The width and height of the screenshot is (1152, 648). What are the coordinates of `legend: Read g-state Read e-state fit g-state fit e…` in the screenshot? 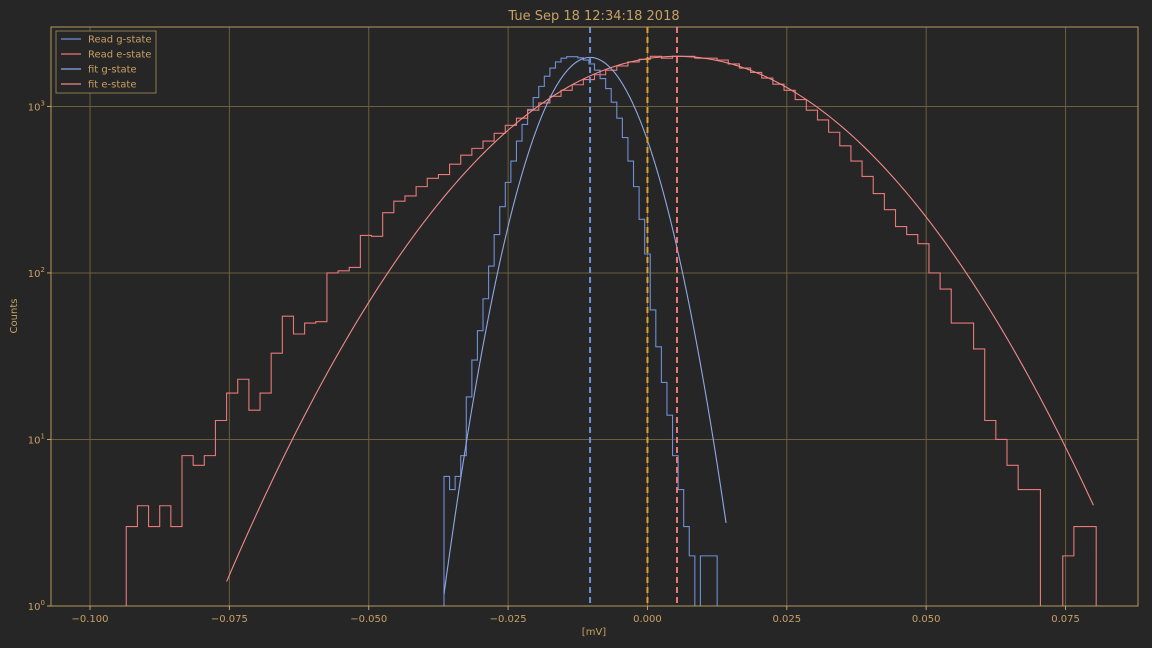 It's located at (106, 62).